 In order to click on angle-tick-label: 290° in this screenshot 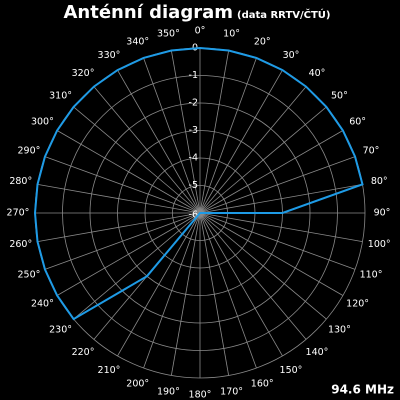, I will do `click(29, 150)`.